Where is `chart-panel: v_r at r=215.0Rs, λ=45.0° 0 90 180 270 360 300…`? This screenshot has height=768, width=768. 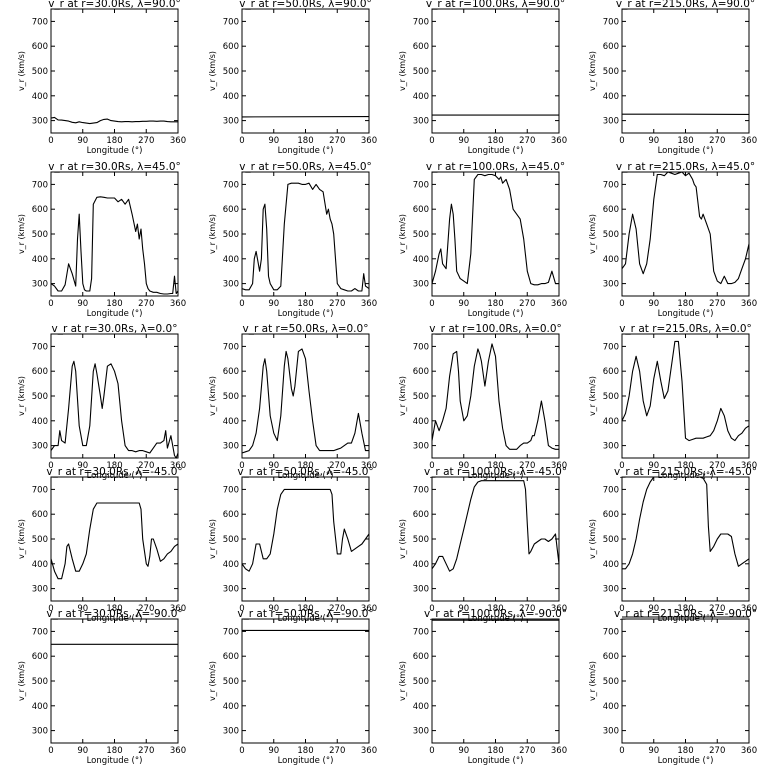
chart-panel: v_r at r=215.0Rs, λ=45.0° 0 90 180 270 360 300… is located at coordinates (672, 240).